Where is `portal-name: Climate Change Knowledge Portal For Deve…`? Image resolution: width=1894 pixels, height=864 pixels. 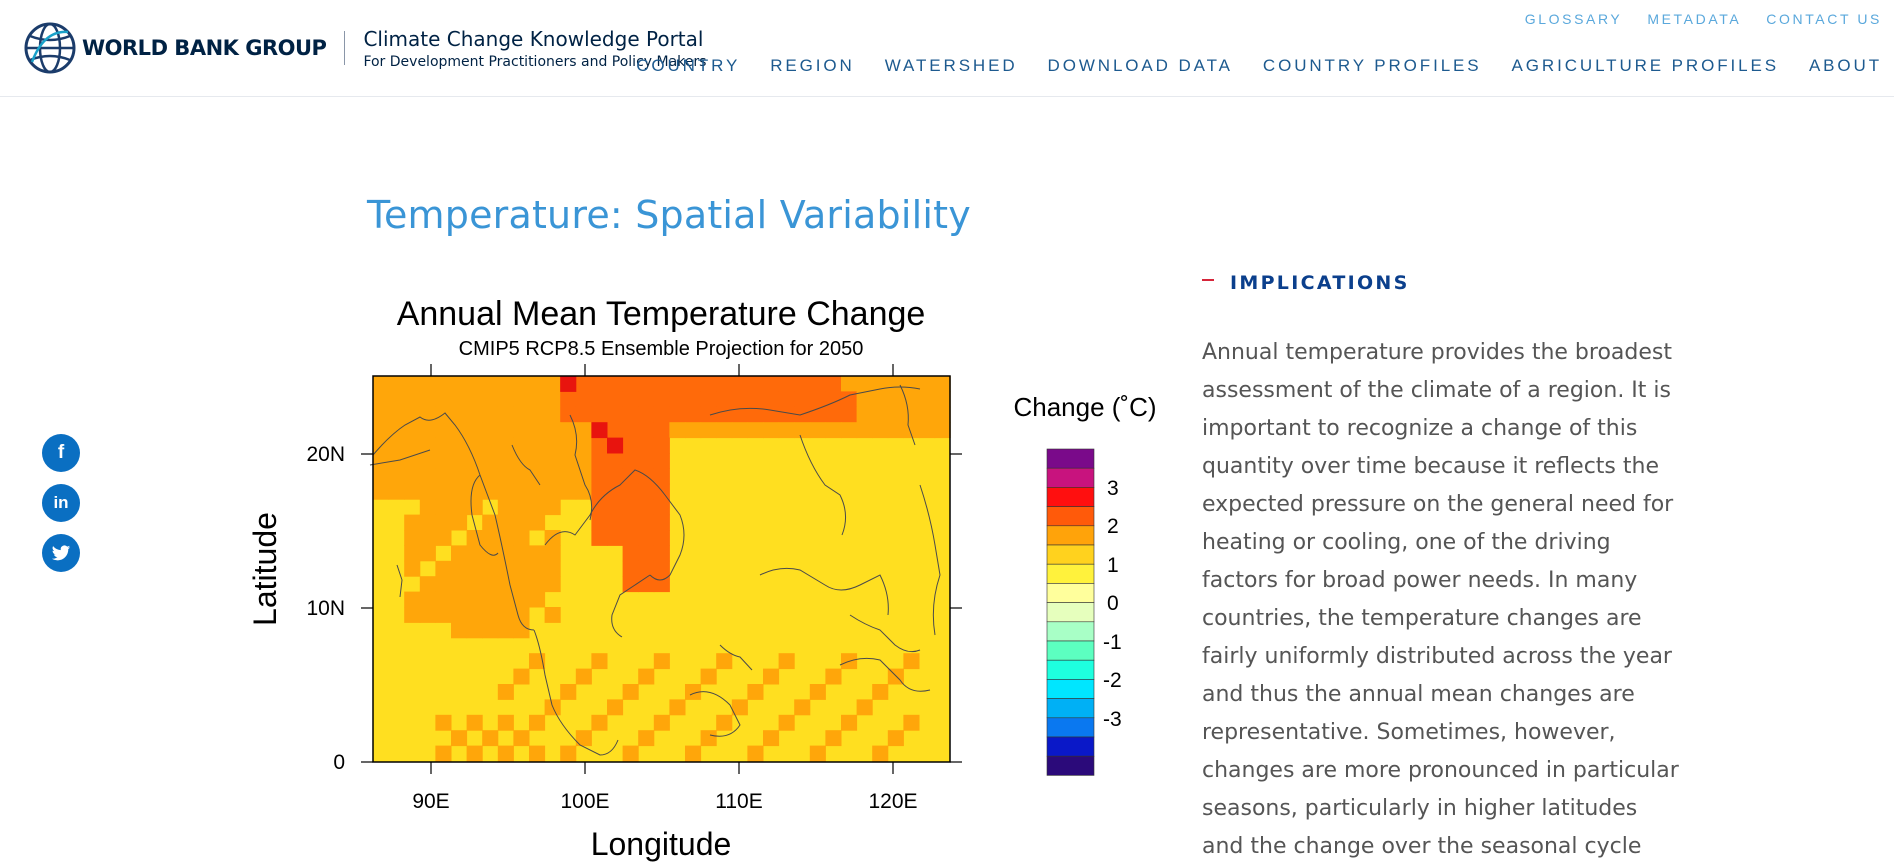
portal-name: Climate Change Knowledge Portal For Deve… is located at coordinates (534, 48).